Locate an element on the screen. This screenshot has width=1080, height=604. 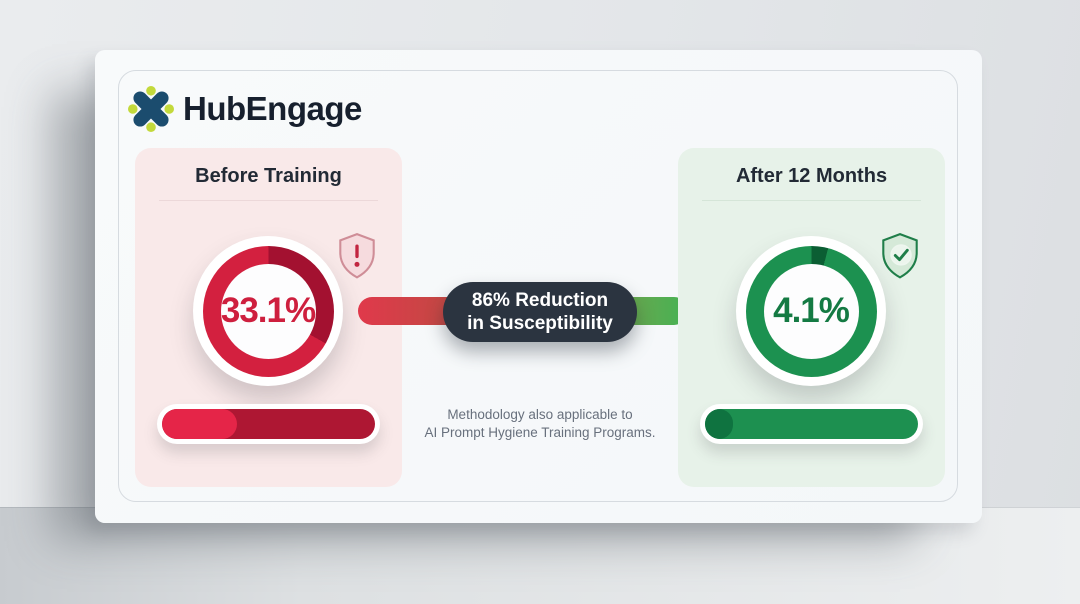
brand-name: HubEngage is located at coordinates (272, 108).